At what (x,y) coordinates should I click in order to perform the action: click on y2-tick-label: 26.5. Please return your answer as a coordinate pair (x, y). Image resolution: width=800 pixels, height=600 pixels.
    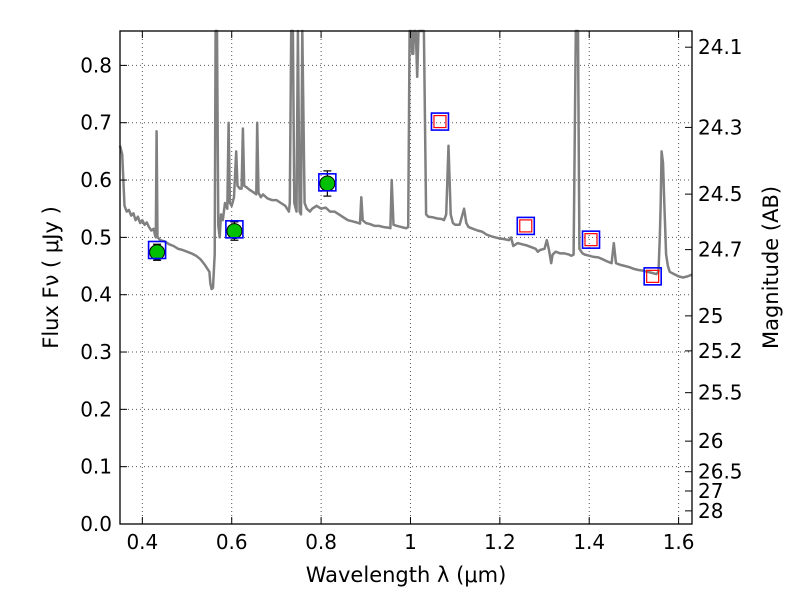
    Looking at the image, I should click on (720, 472).